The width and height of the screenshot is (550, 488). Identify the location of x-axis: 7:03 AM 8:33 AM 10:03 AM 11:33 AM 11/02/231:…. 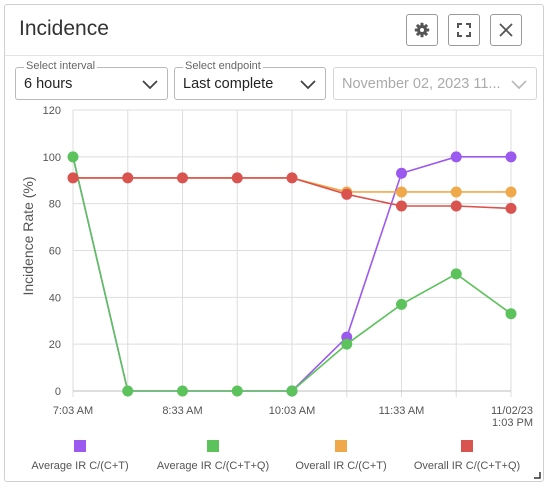
(293, 409).